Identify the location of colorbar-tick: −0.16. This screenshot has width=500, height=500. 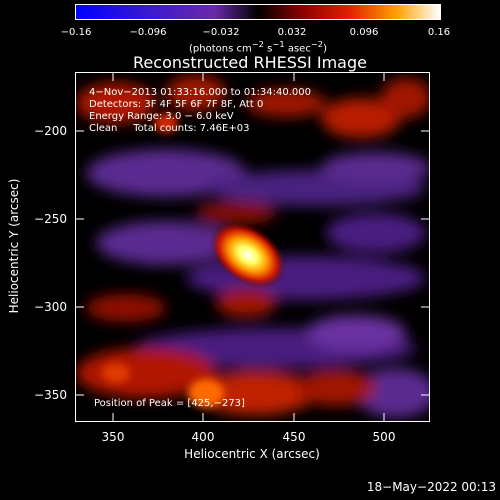
(76, 32).